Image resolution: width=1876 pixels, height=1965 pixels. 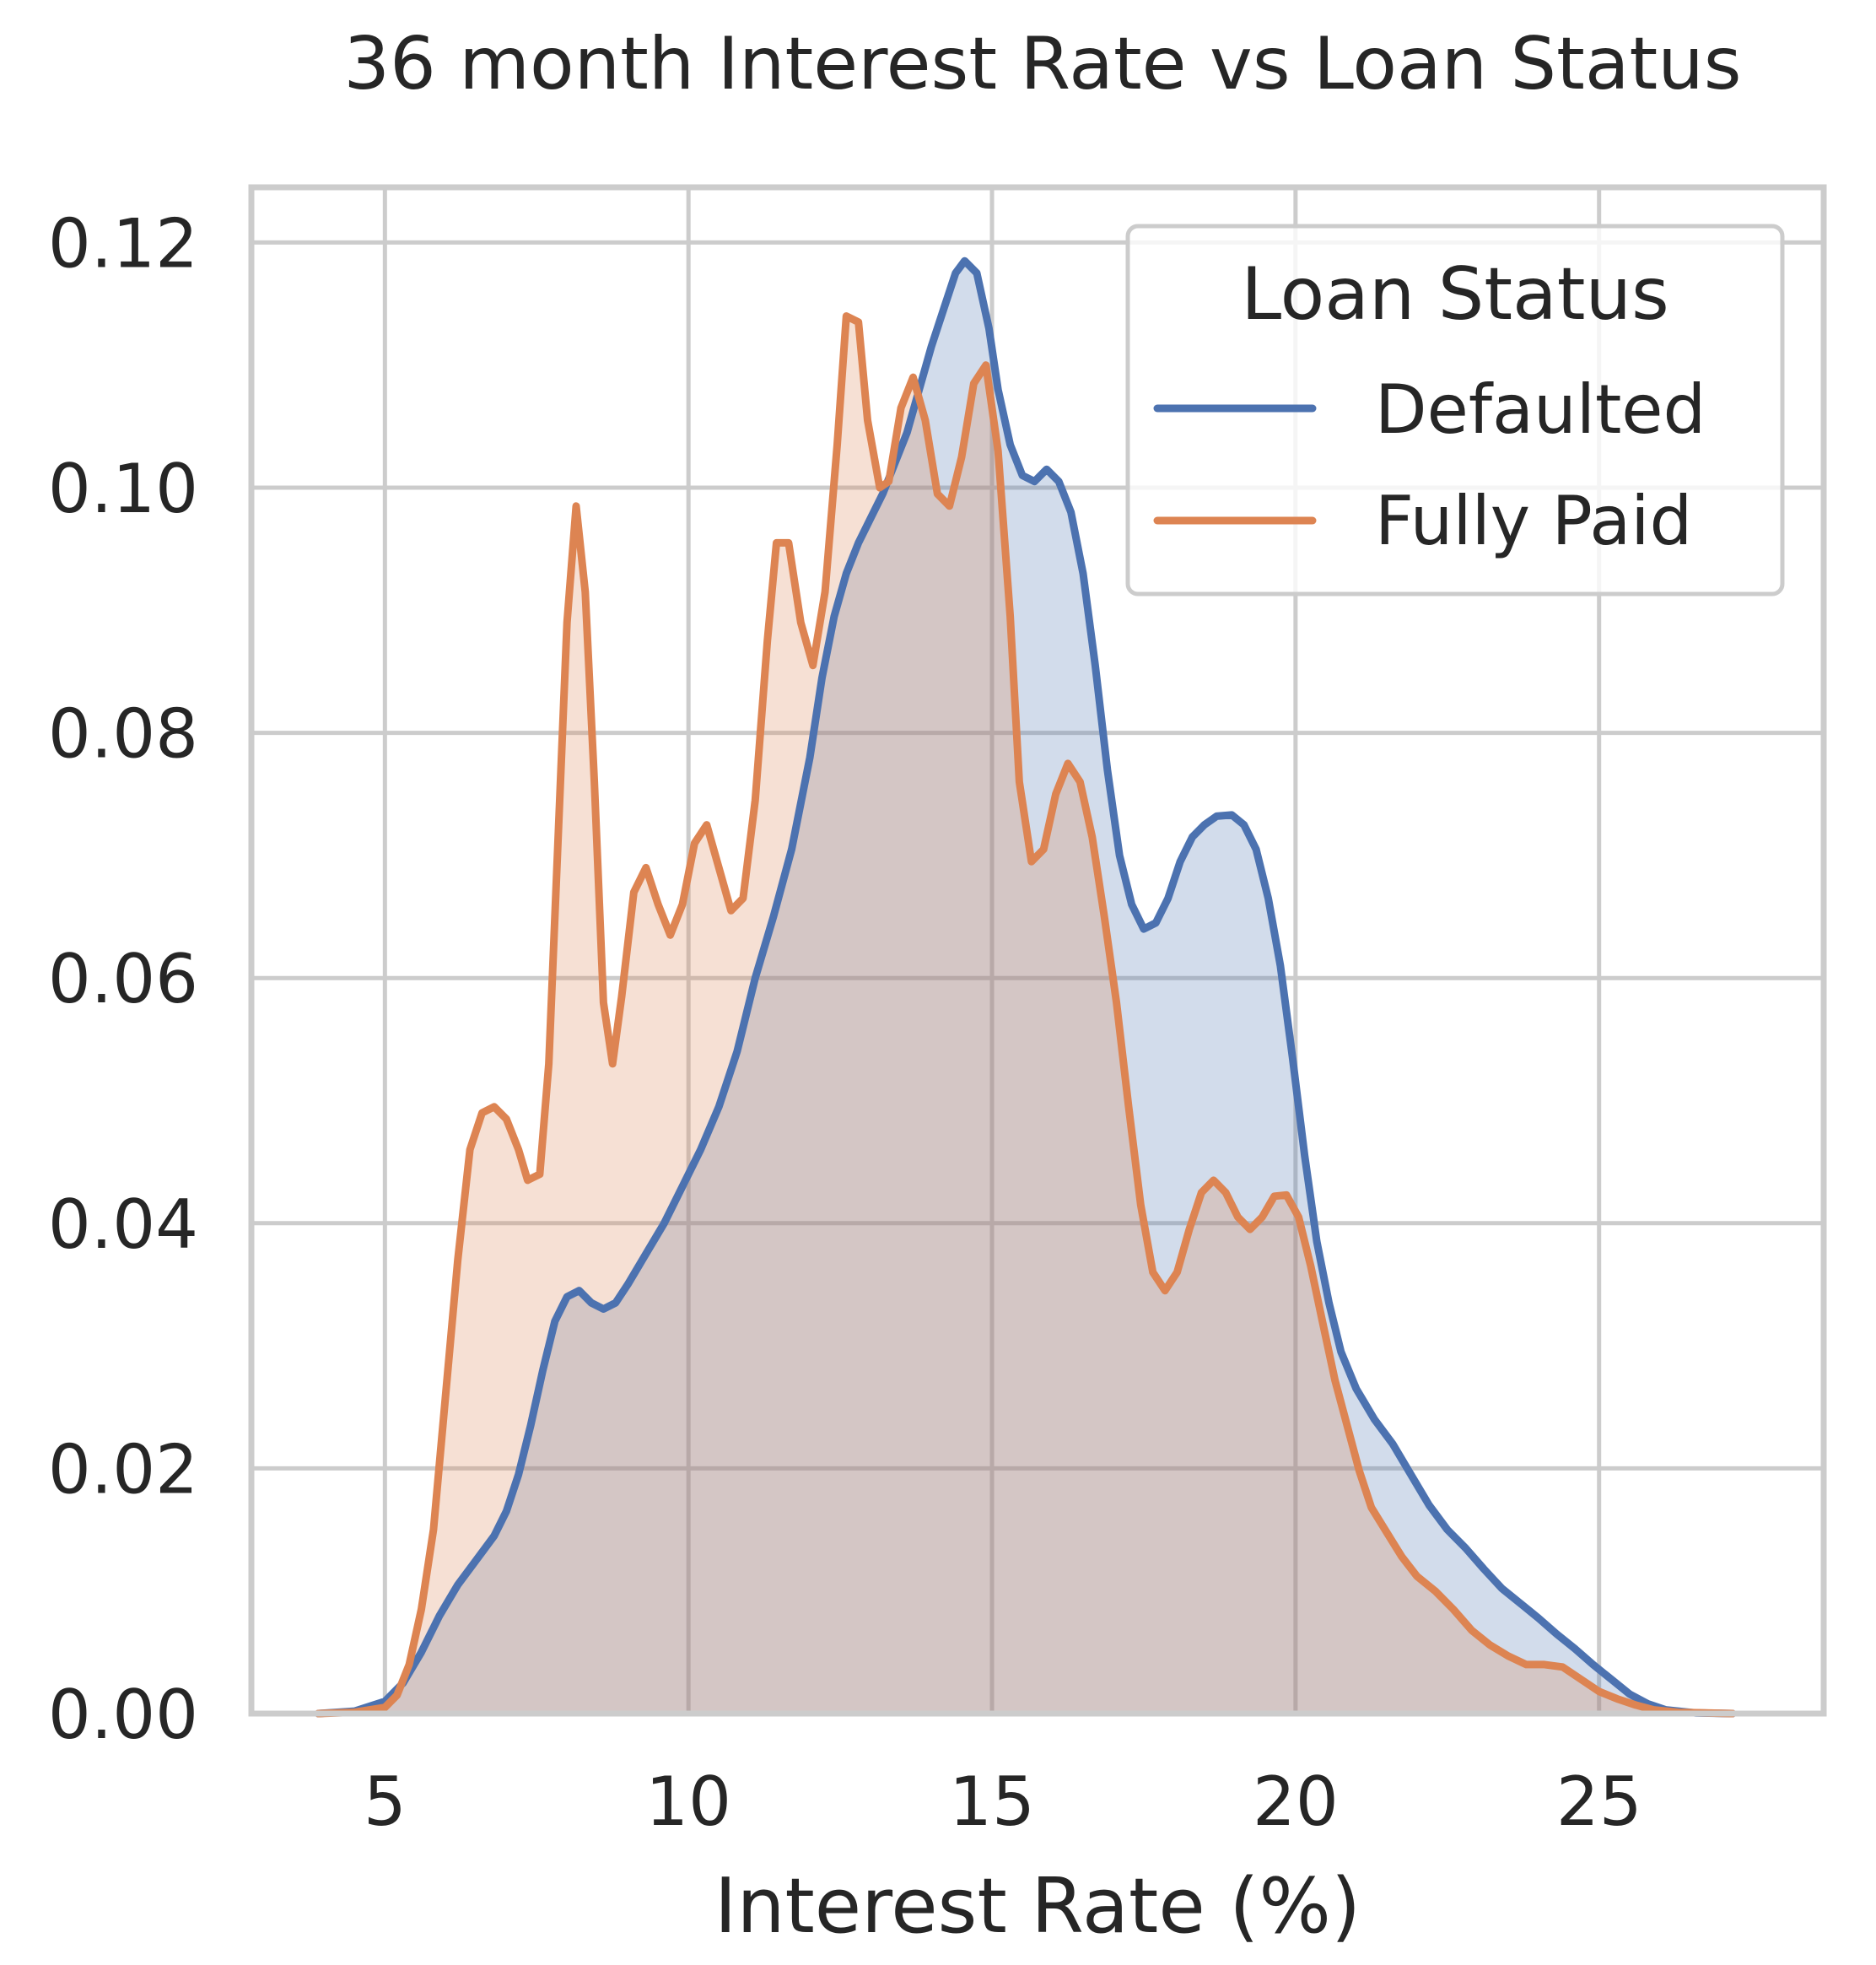 What do you see at coordinates (992, 1802) in the screenshot?
I see `x-tick-label-2: 15` at bounding box center [992, 1802].